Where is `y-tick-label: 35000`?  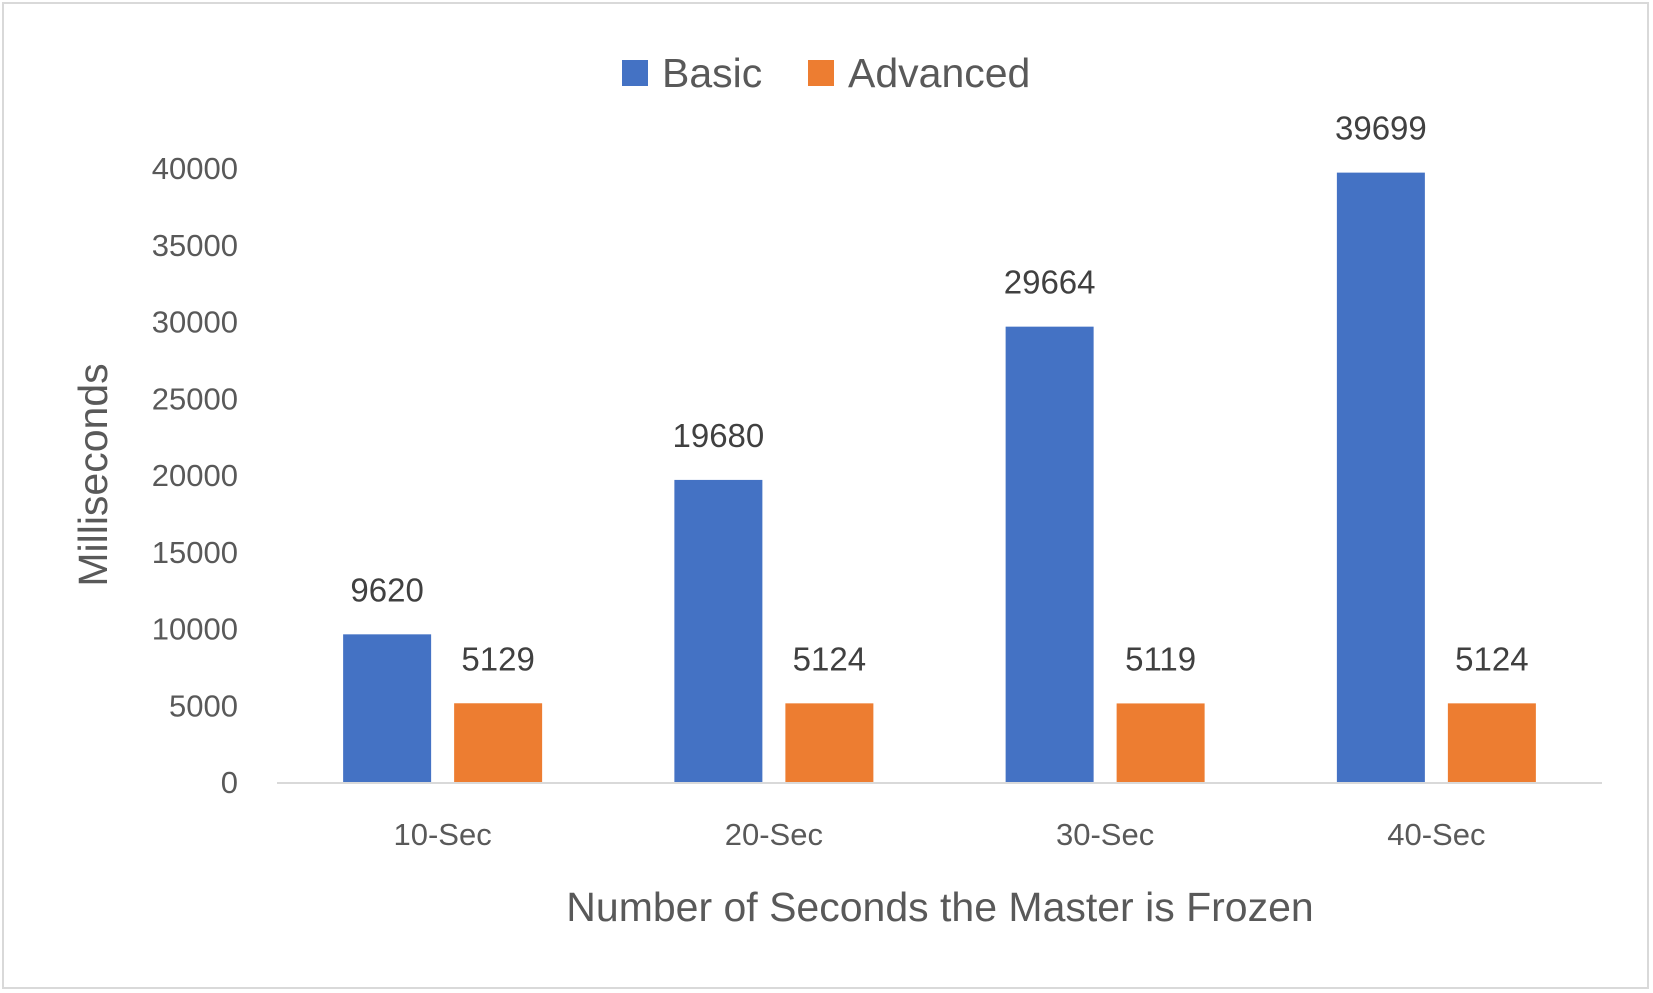 y-tick-label: 35000 is located at coordinates (195, 245).